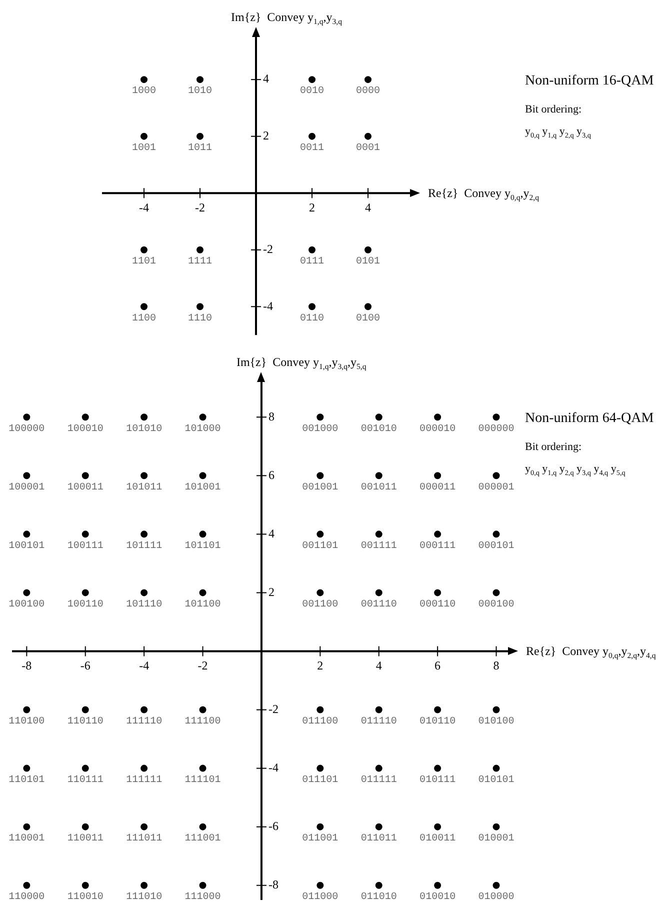 The image size is (664, 910). What do you see at coordinates (438, 898) in the screenshot?
I see `annotation: 010010` at bounding box center [438, 898].